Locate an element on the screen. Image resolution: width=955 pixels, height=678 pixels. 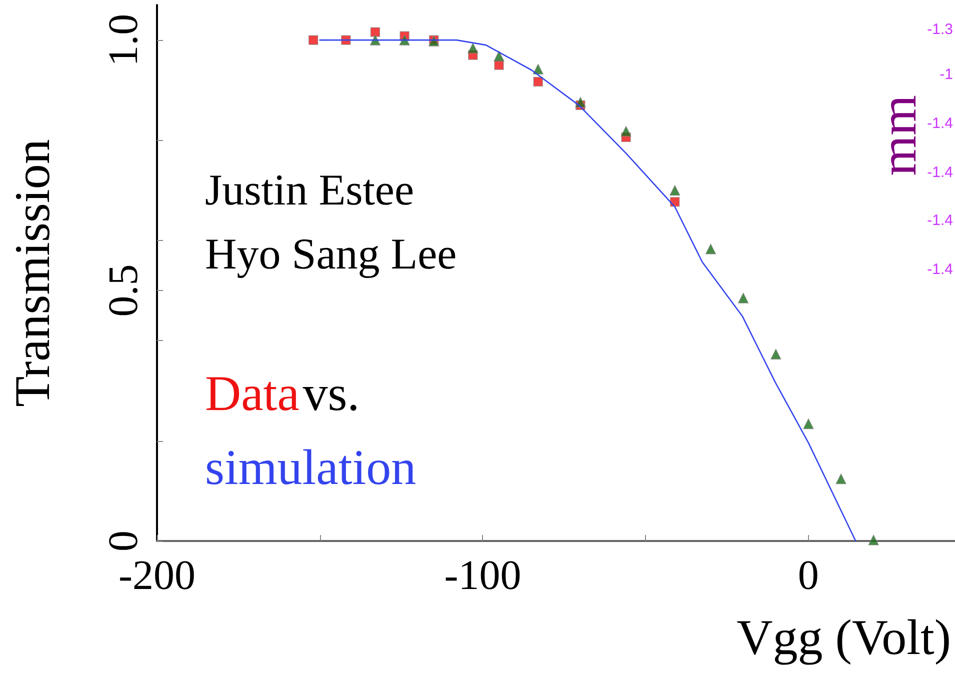
x-tick-label: -200 is located at coordinates (157, 576).